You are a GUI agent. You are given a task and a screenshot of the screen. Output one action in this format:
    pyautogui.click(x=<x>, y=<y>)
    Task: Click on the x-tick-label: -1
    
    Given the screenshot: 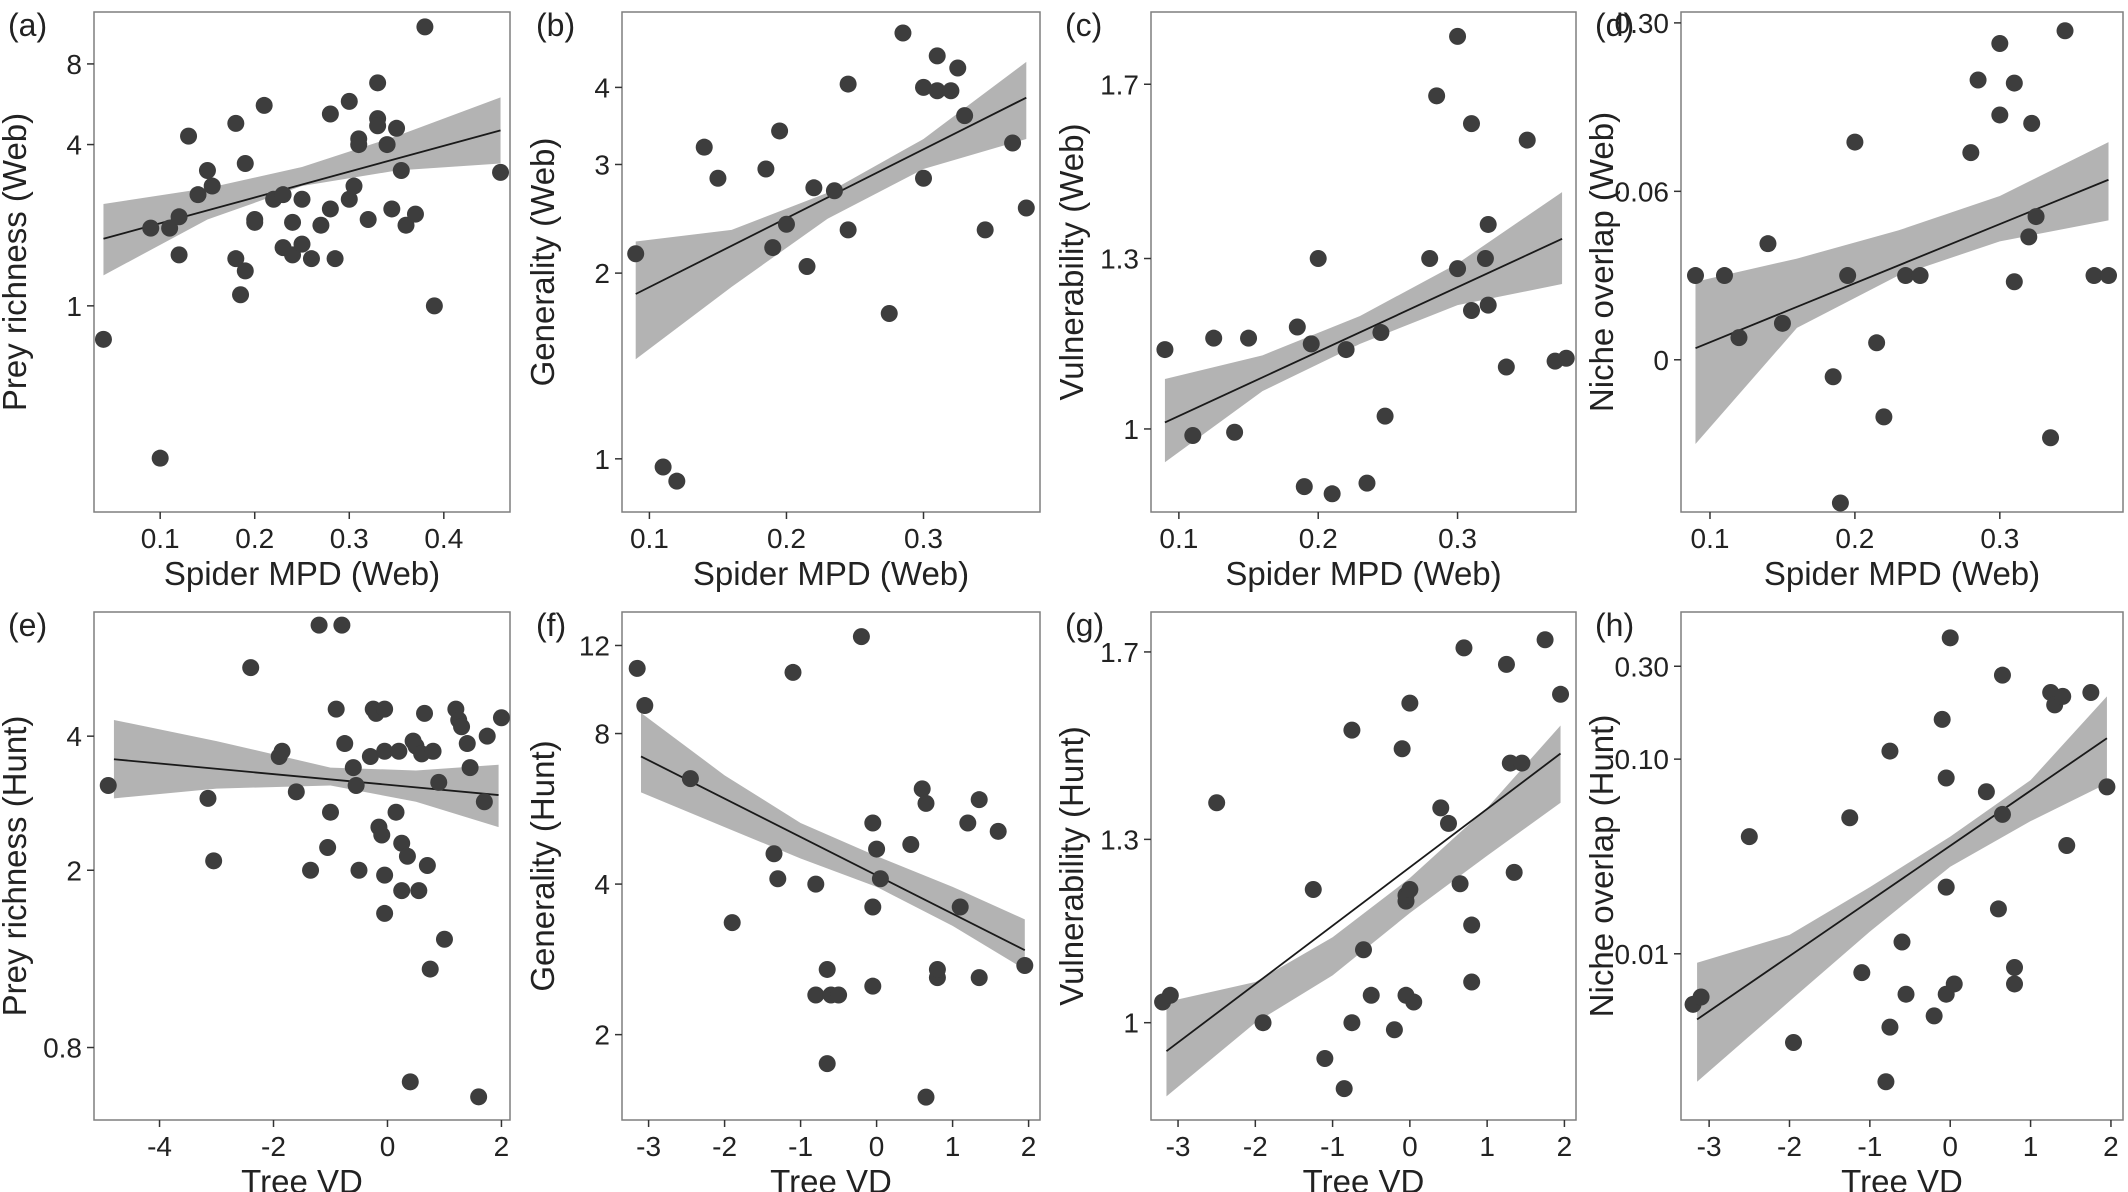 What is the action you would take?
    pyautogui.click(x=1869, y=1146)
    